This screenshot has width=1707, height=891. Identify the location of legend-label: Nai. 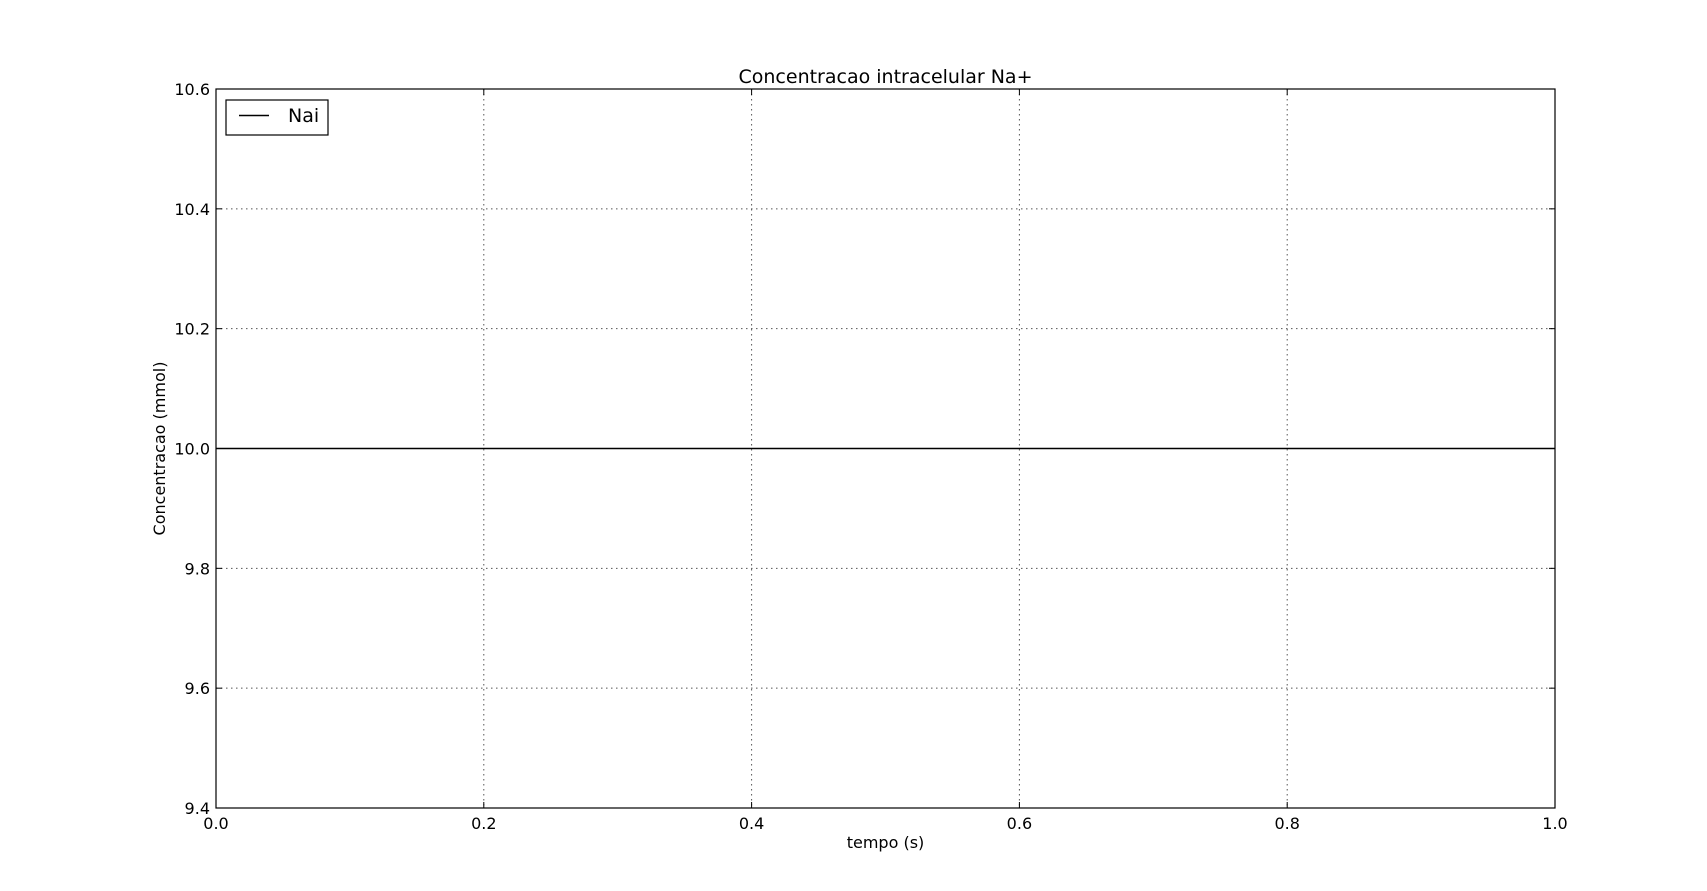
(303, 116).